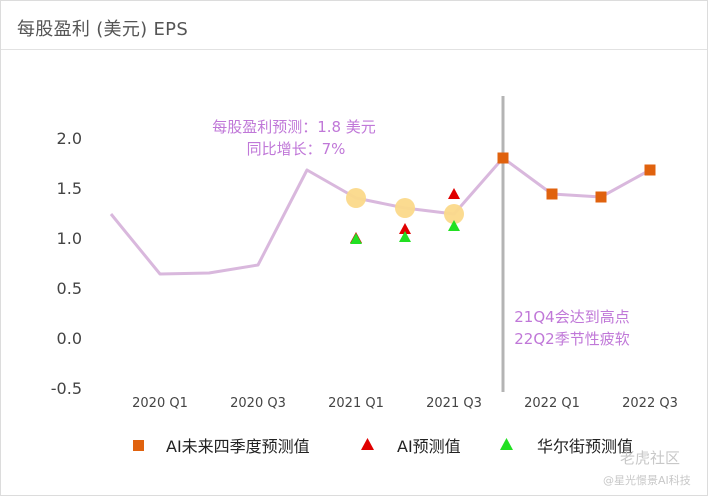 The height and width of the screenshot is (496, 708). What do you see at coordinates (138, 445) in the screenshot?
I see `legend-square-icon` at bounding box center [138, 445].